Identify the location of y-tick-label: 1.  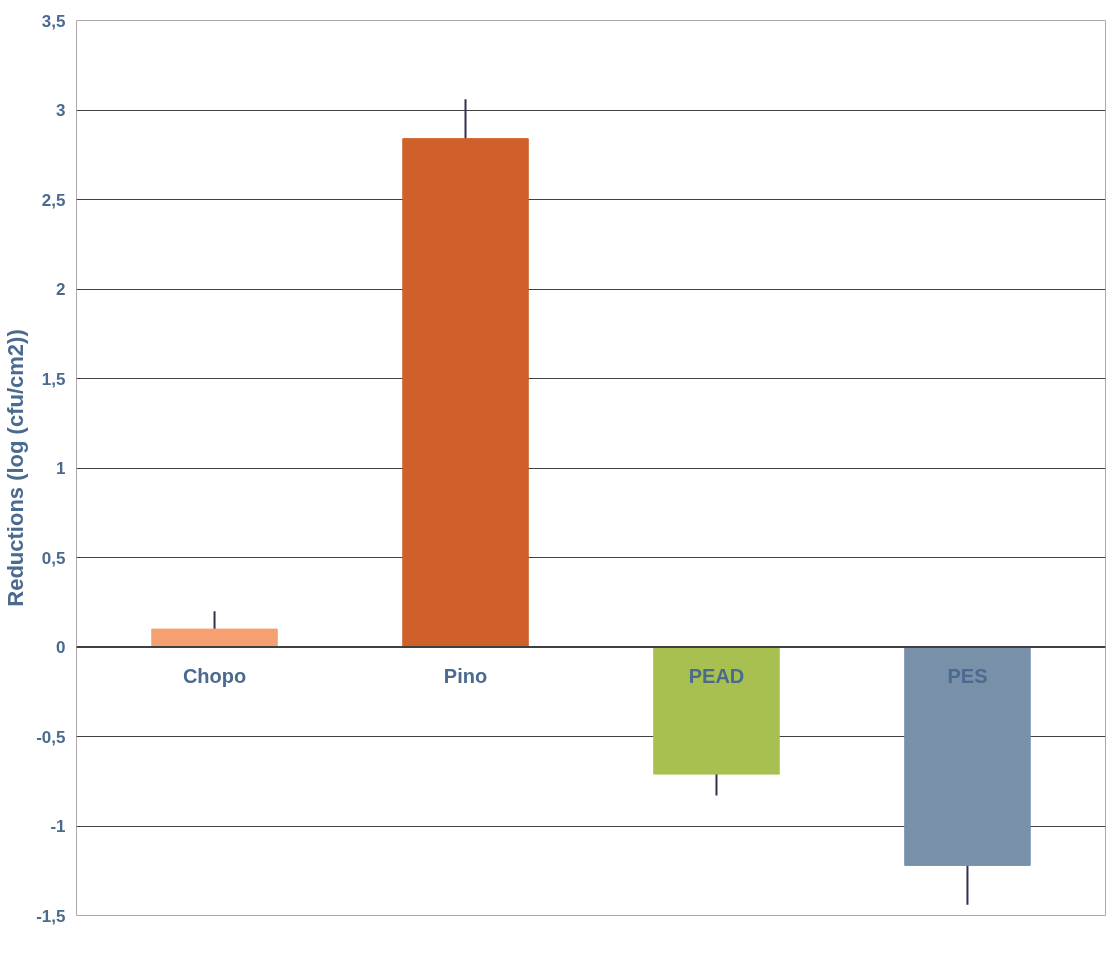
(61, 468).